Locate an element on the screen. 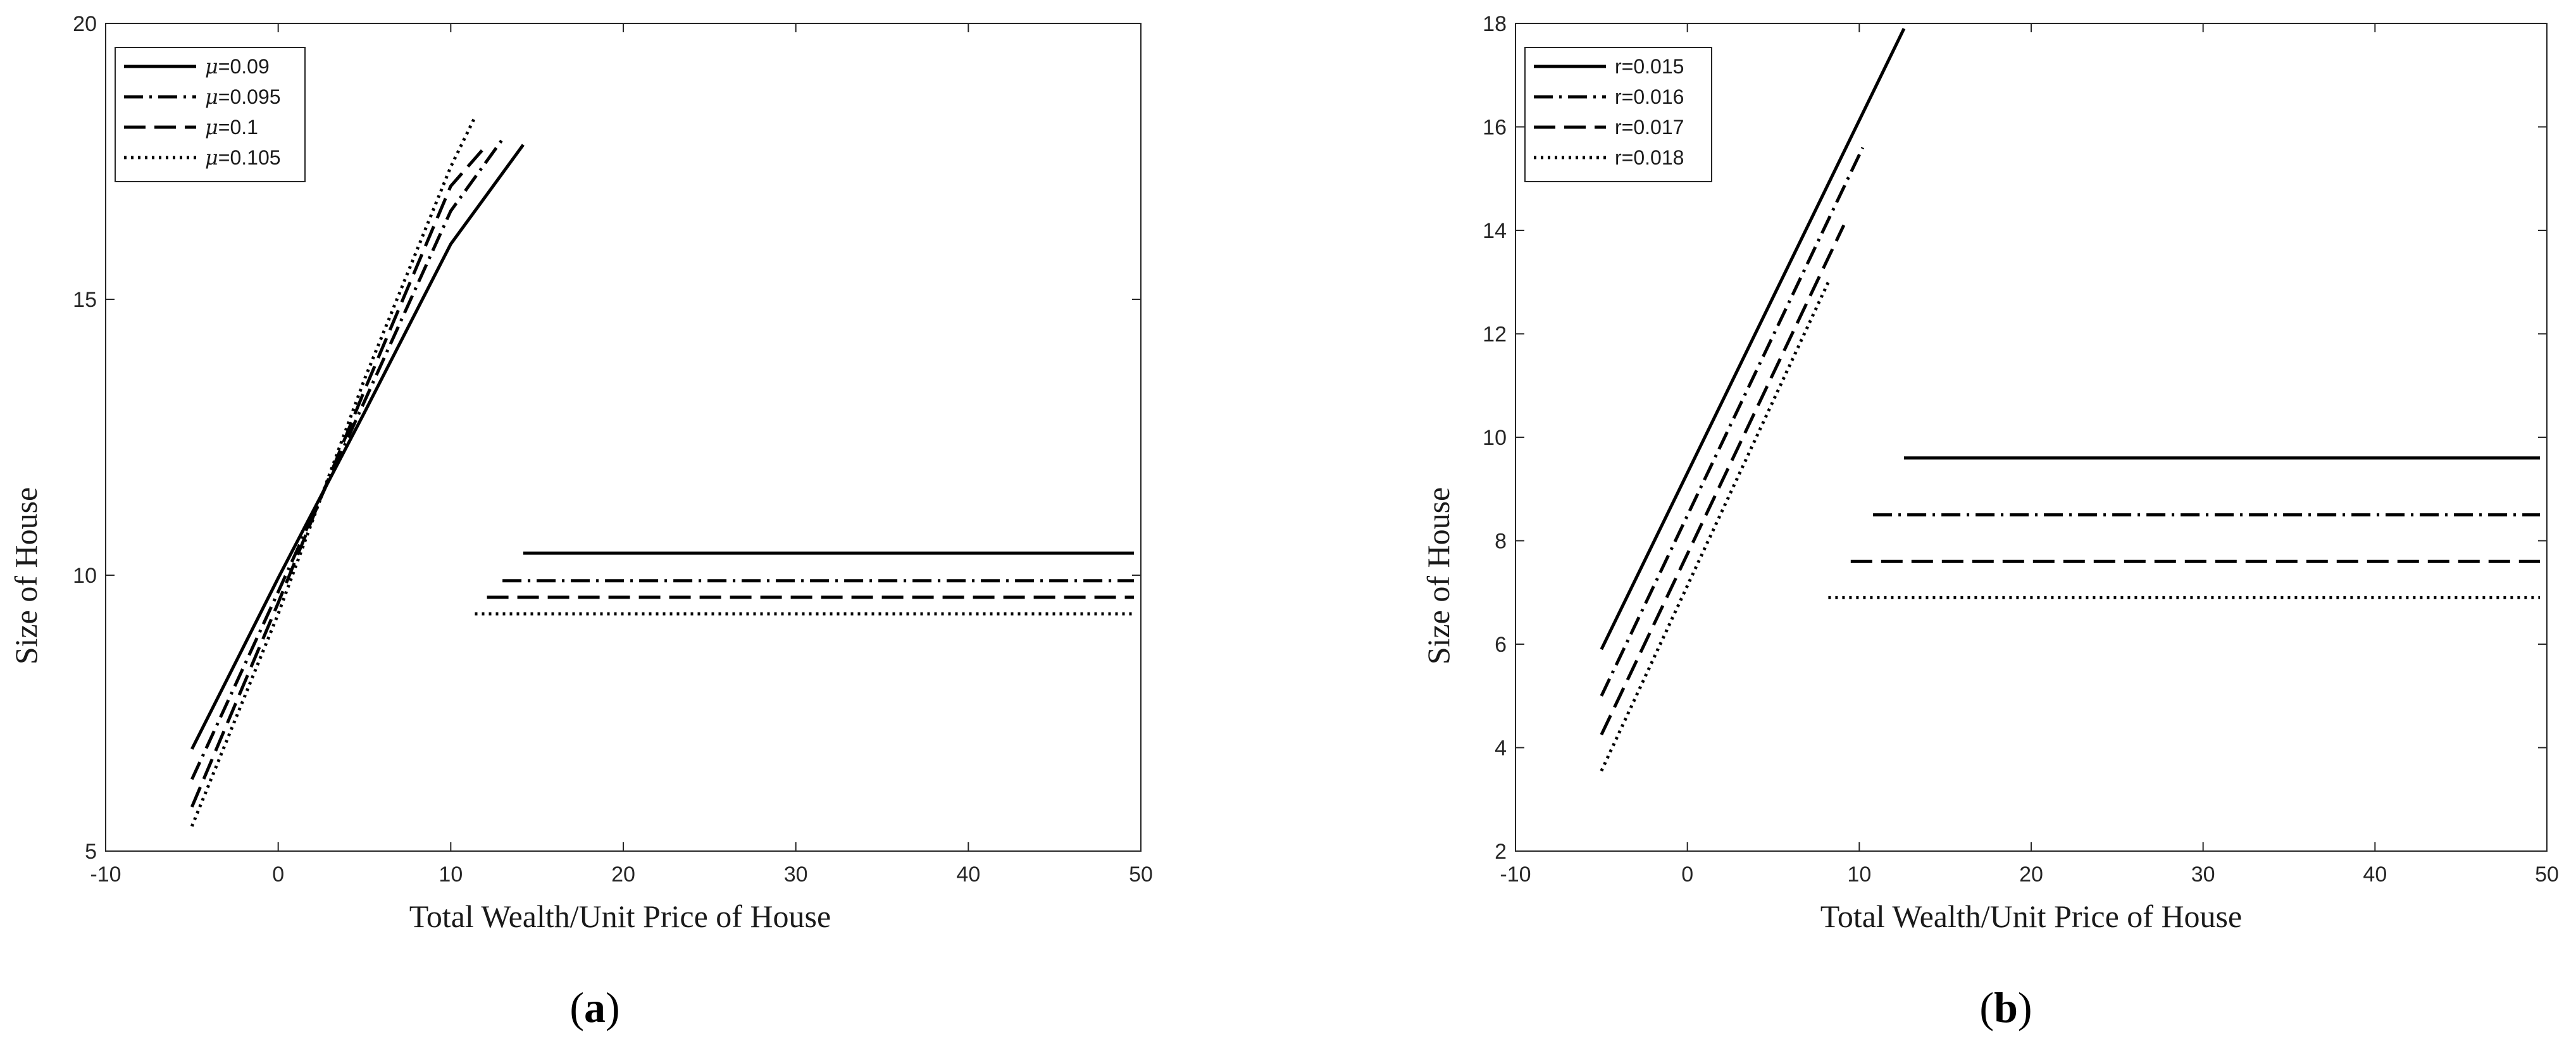 The image size is (2576, 1046). panel-a-legend-label-4: μ=0.105 is located at coordinates (243, 158).